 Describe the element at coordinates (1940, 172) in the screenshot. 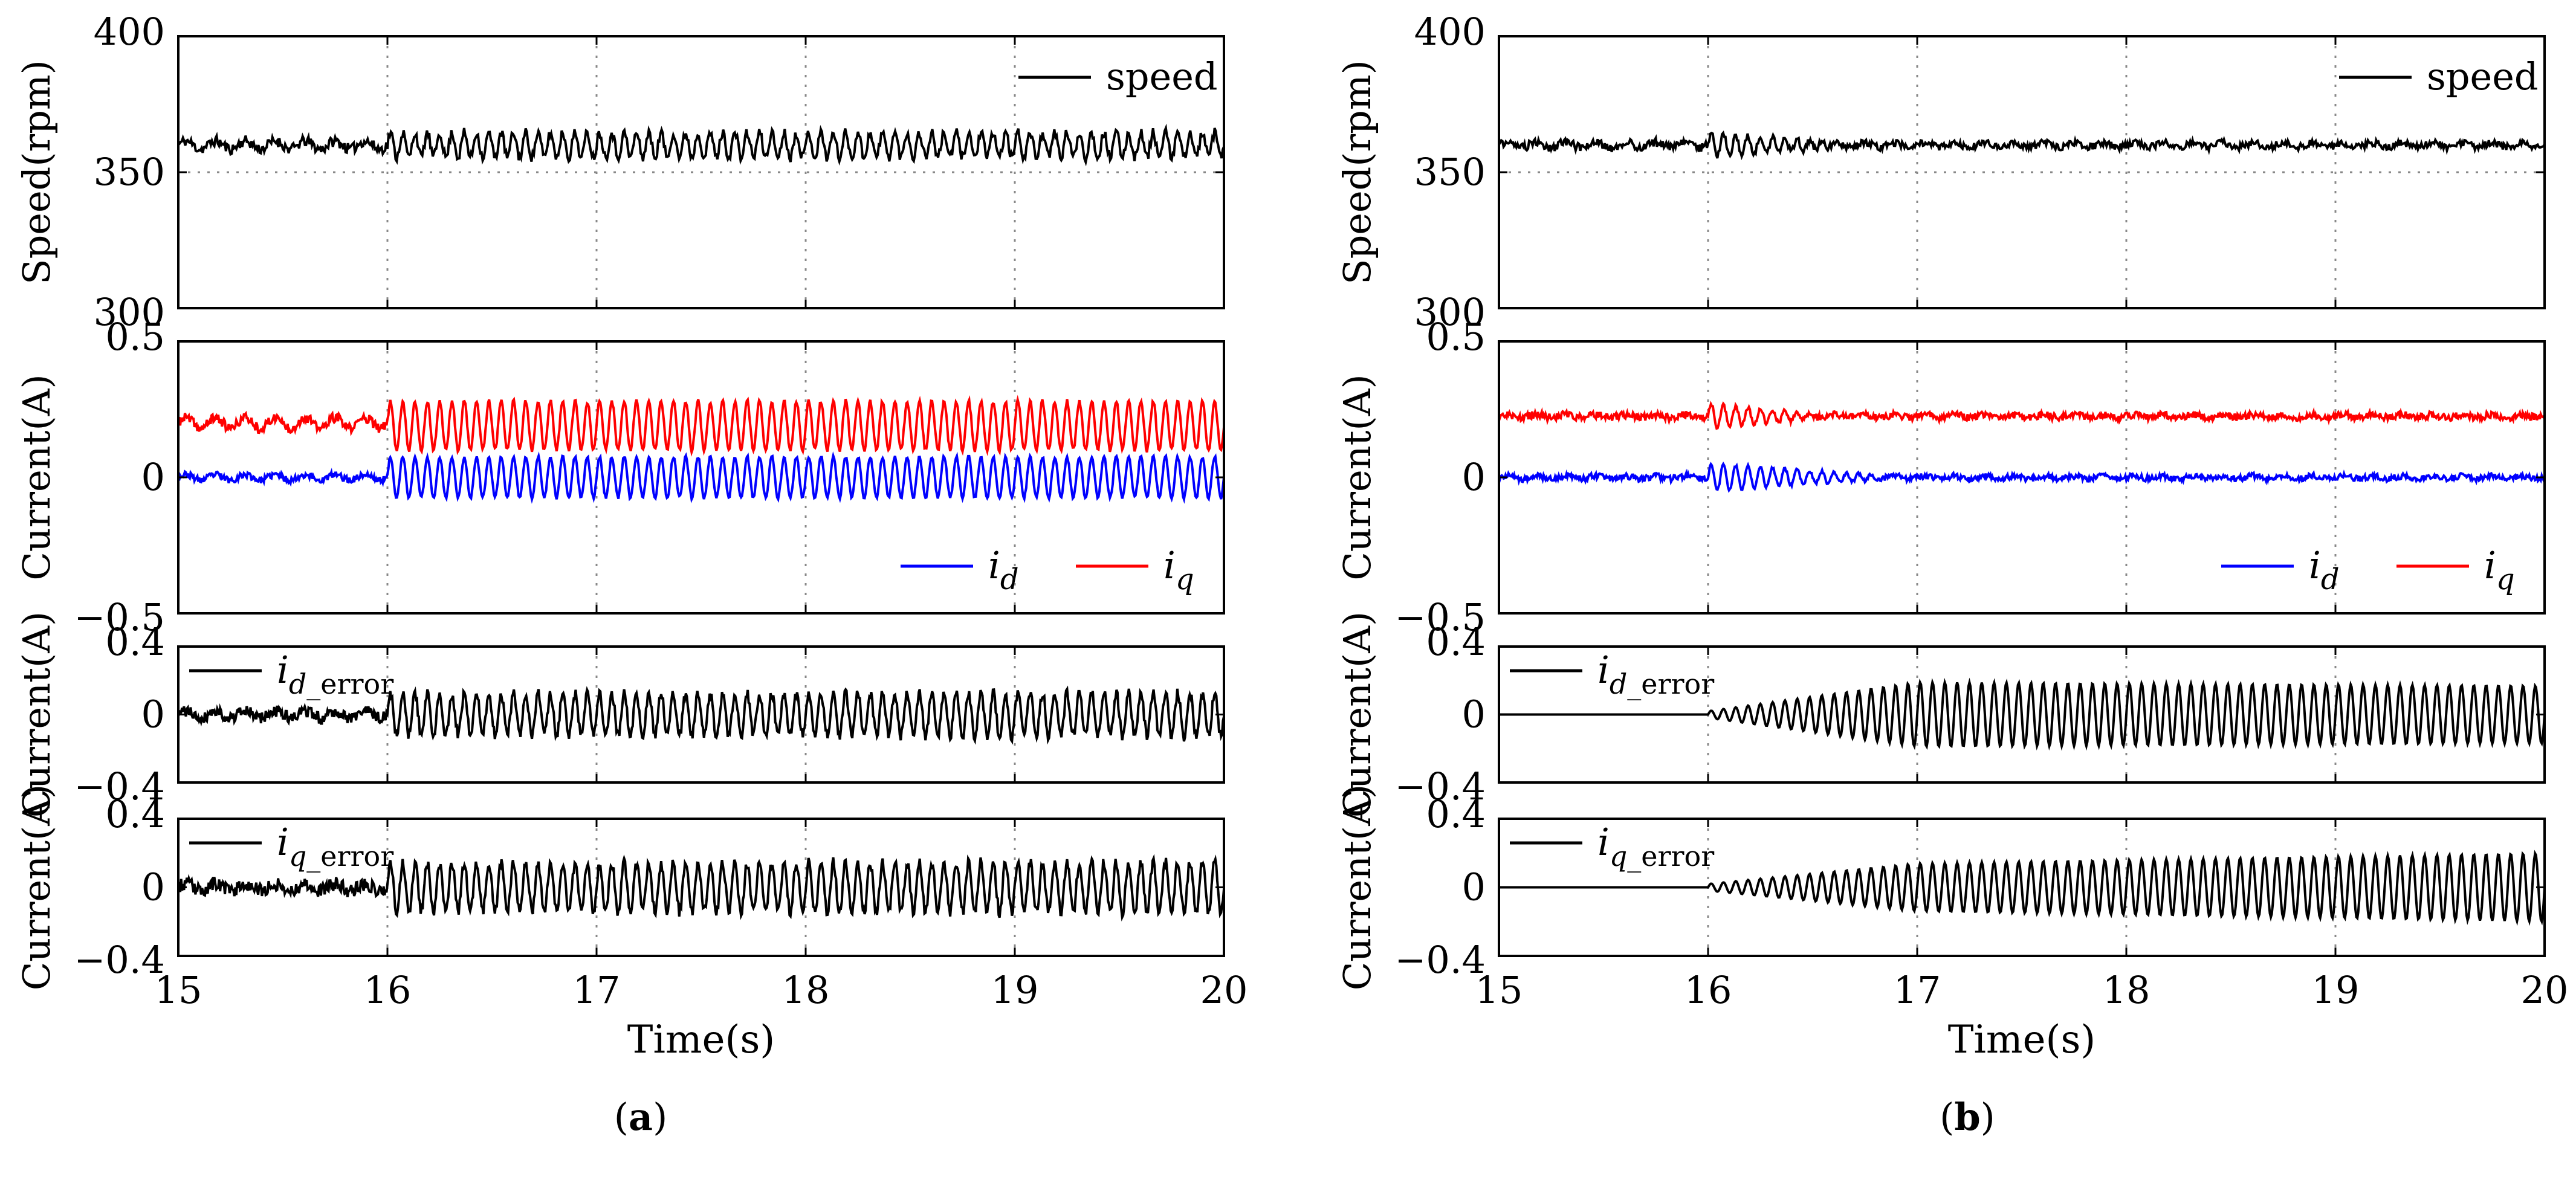

I see `subplot-b-1: 300 350 400 Speed(rpm) speed` at that location.